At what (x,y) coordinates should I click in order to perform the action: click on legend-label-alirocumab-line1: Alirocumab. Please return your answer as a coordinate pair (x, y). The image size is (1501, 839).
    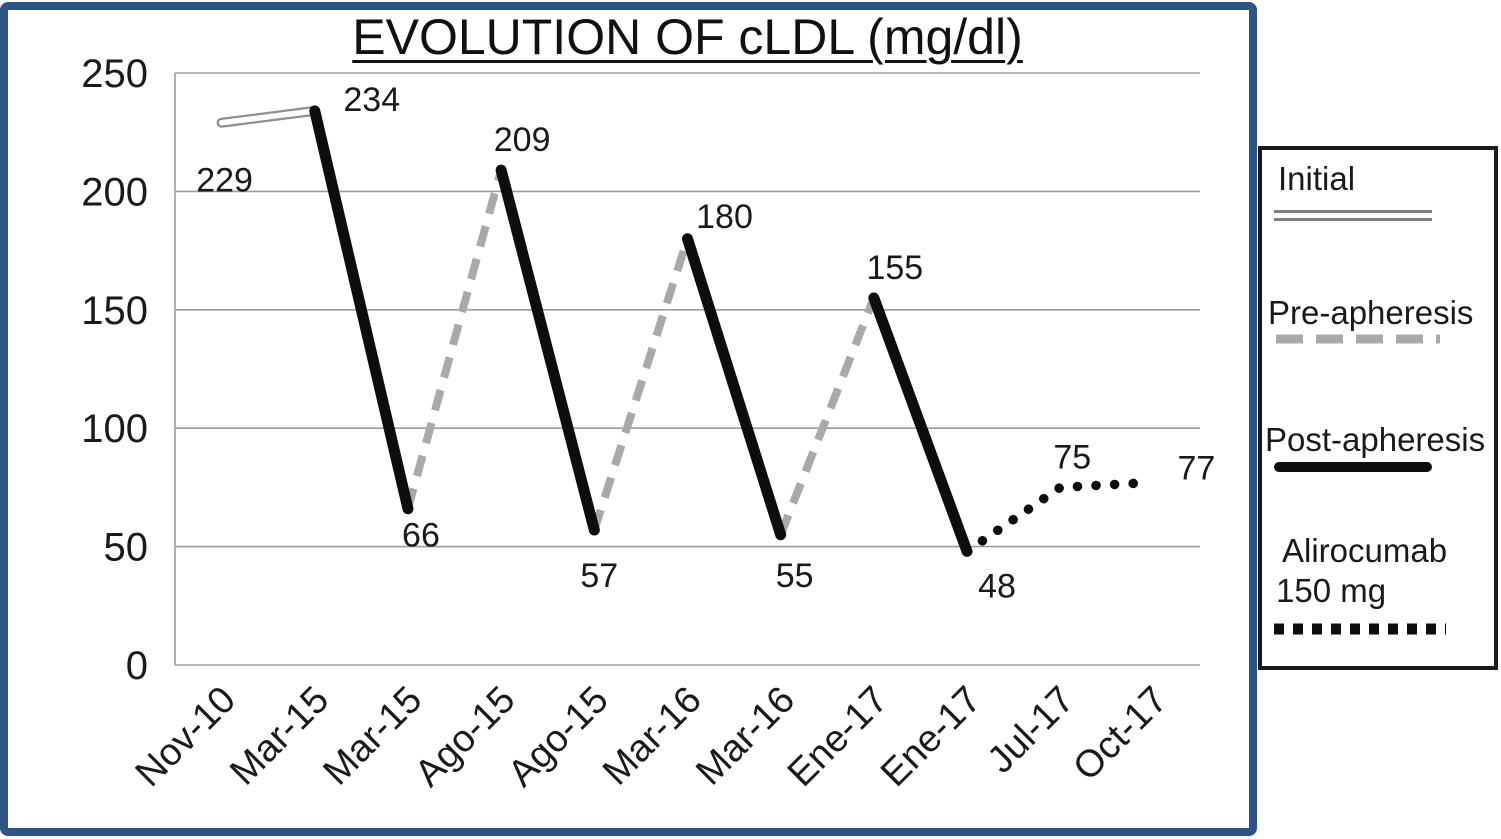
    Looking at the image, I should click on (1365, 550).